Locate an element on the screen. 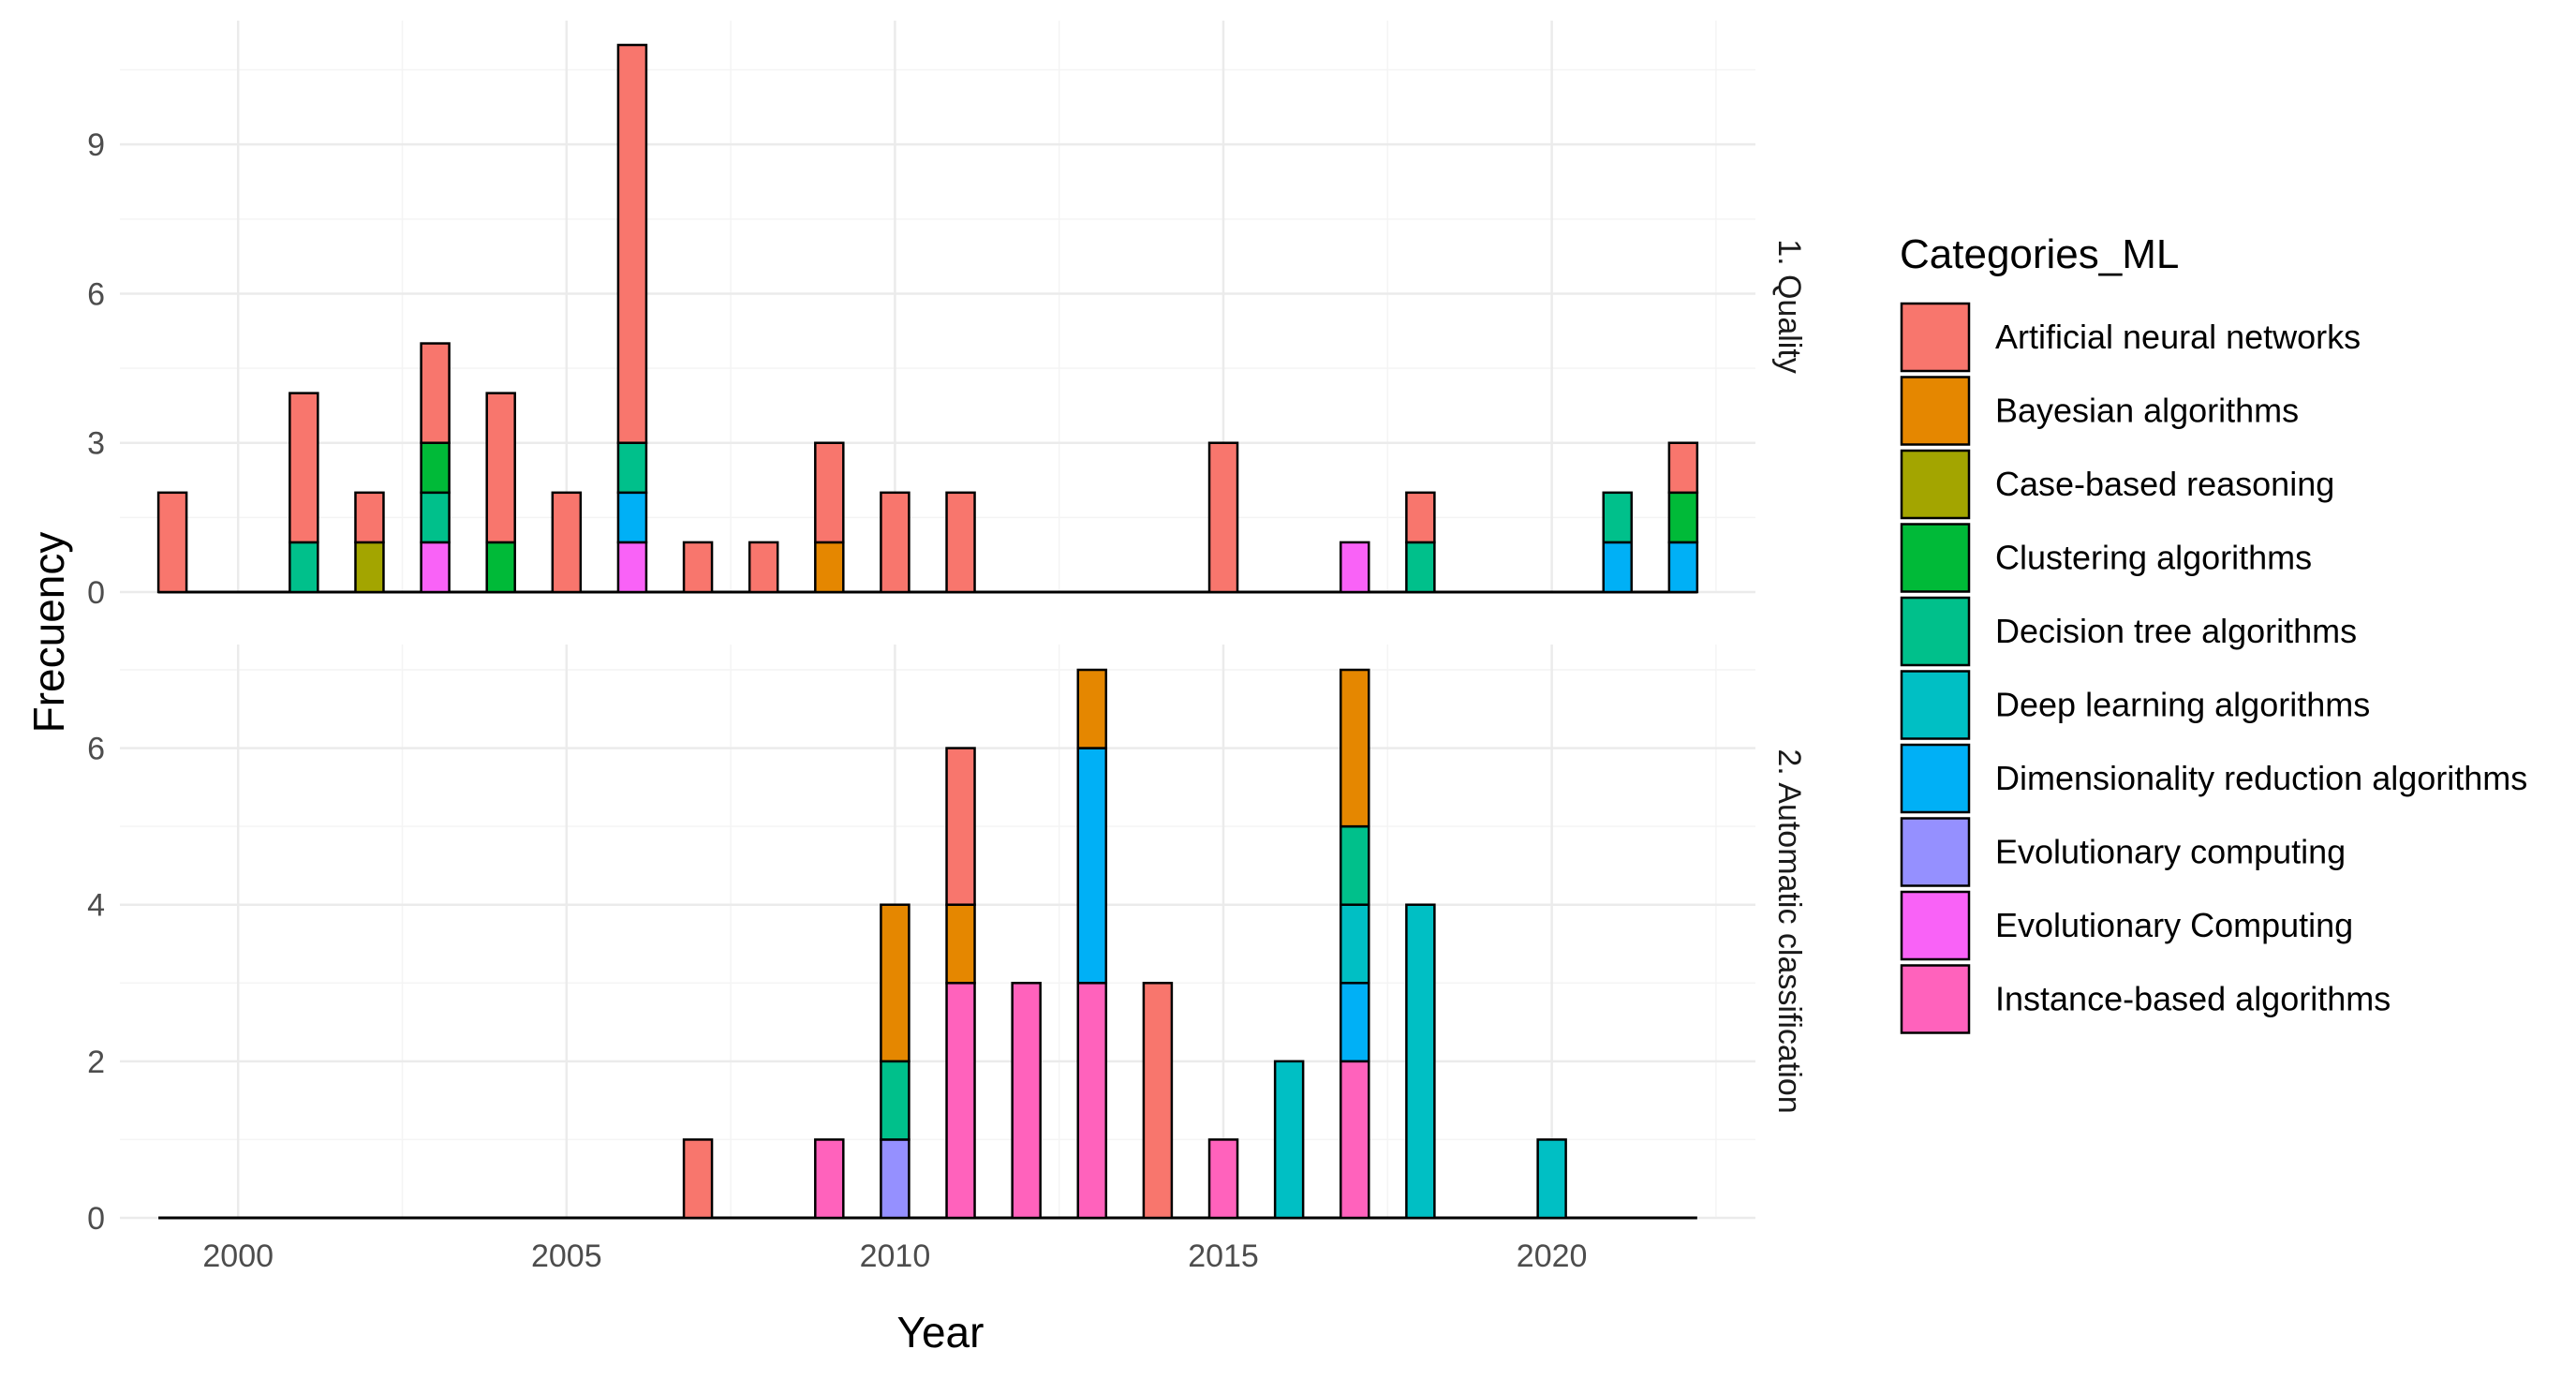  bar-2021 is located at coordinates (1618, 542).